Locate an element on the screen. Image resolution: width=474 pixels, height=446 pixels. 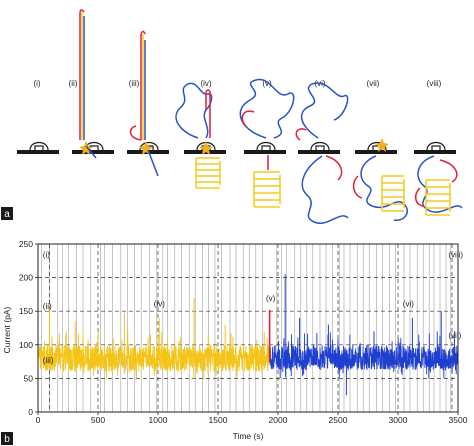
x-tick-label: 3500 is located at coordinates (458, 420).